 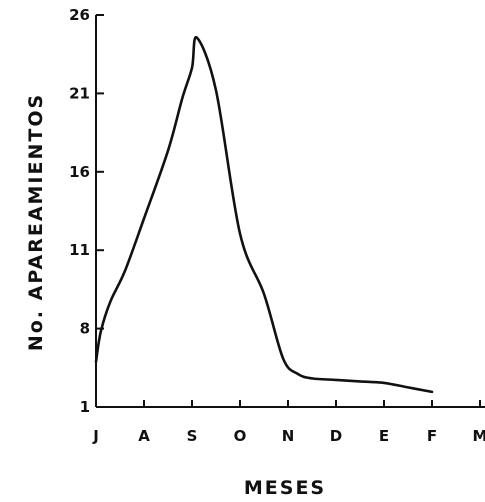 What do you see at coordinates (79, 15) in the screenshot?
I see `y-tick-label: 26` at bounding box center [79, 15].